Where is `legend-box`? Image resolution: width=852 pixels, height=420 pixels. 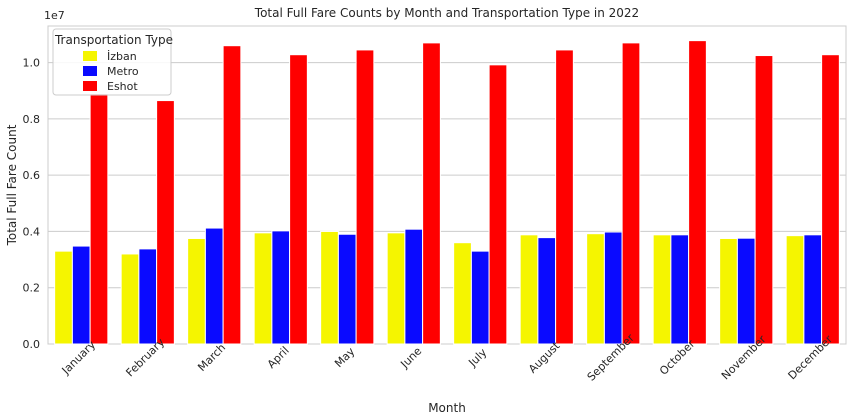 legend-box is located at coordinates (112, 62).